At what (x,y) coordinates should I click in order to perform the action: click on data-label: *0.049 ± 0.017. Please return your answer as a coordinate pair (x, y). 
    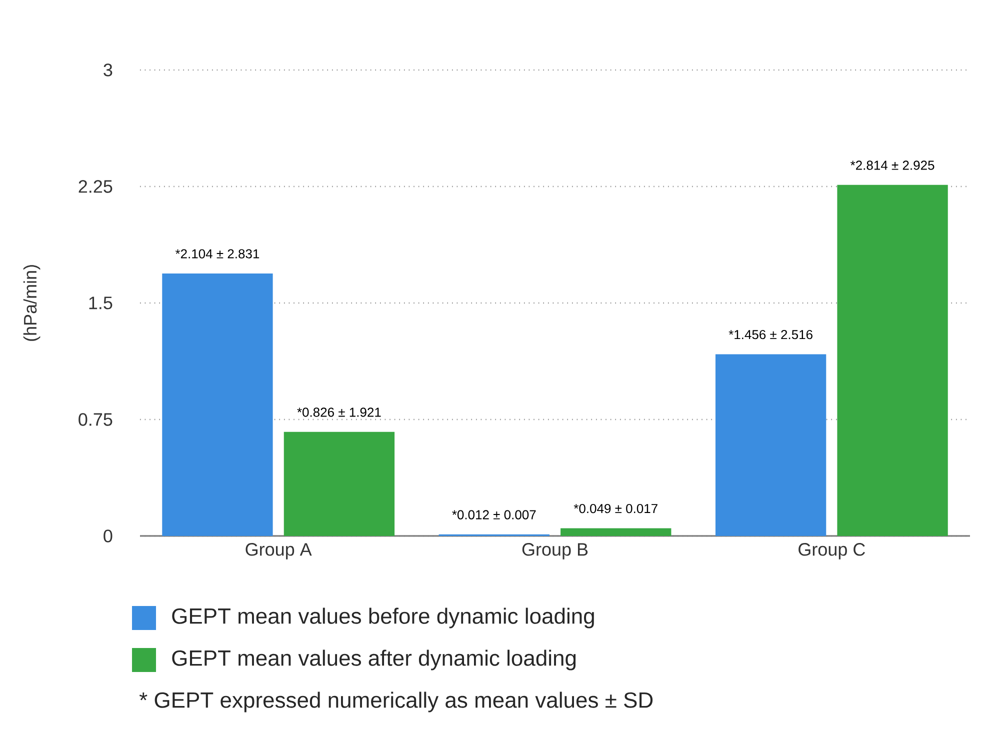
    Looking at the image, I should click on (616, 509).